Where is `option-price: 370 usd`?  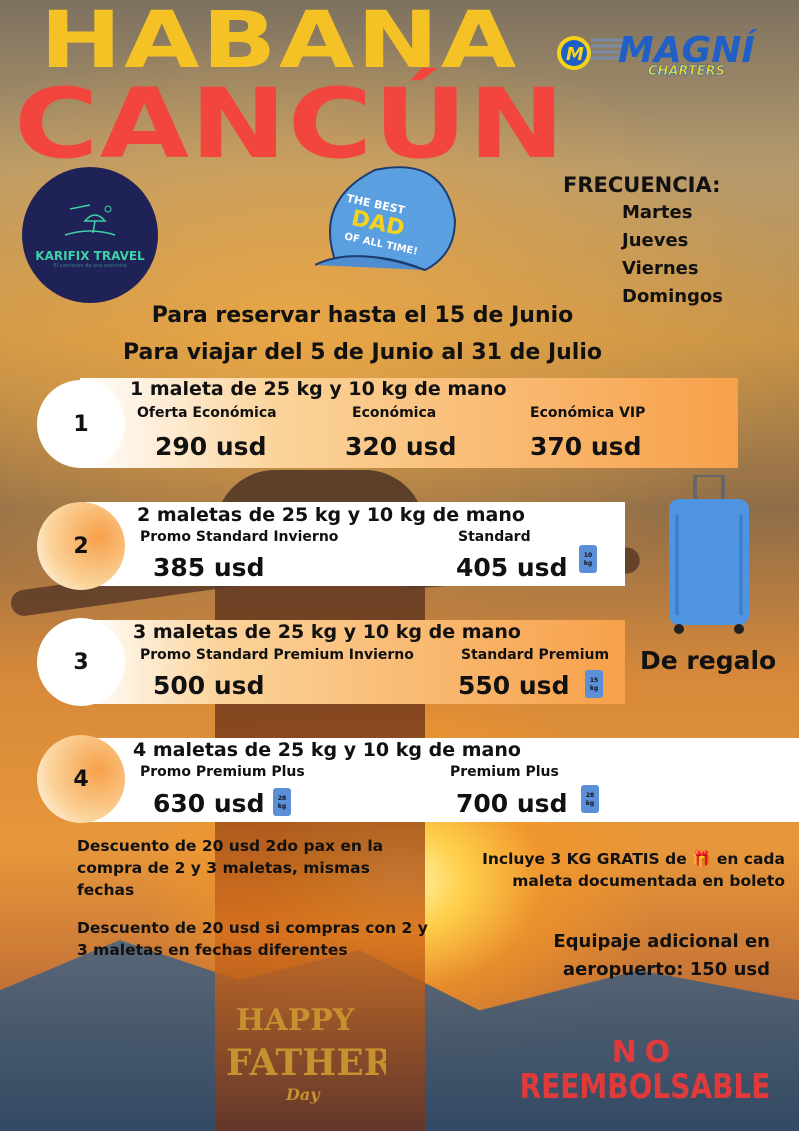
option-price: 370 usd is located at coordinates (586, 446).